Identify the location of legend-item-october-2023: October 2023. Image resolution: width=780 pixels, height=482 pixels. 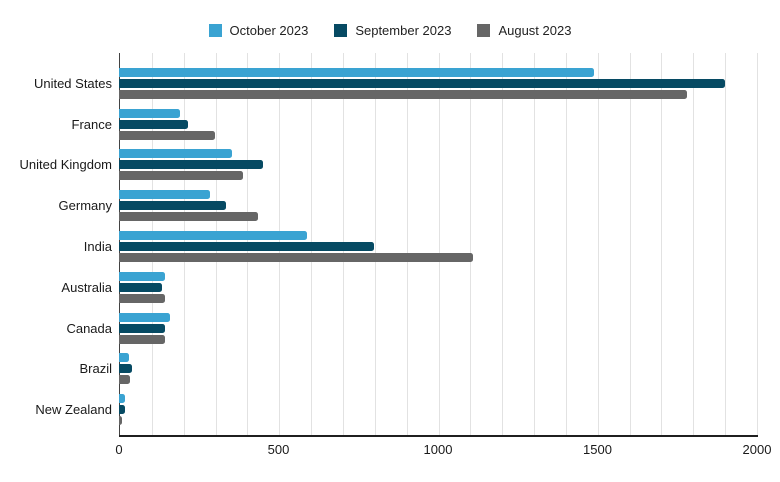
(258, 30).